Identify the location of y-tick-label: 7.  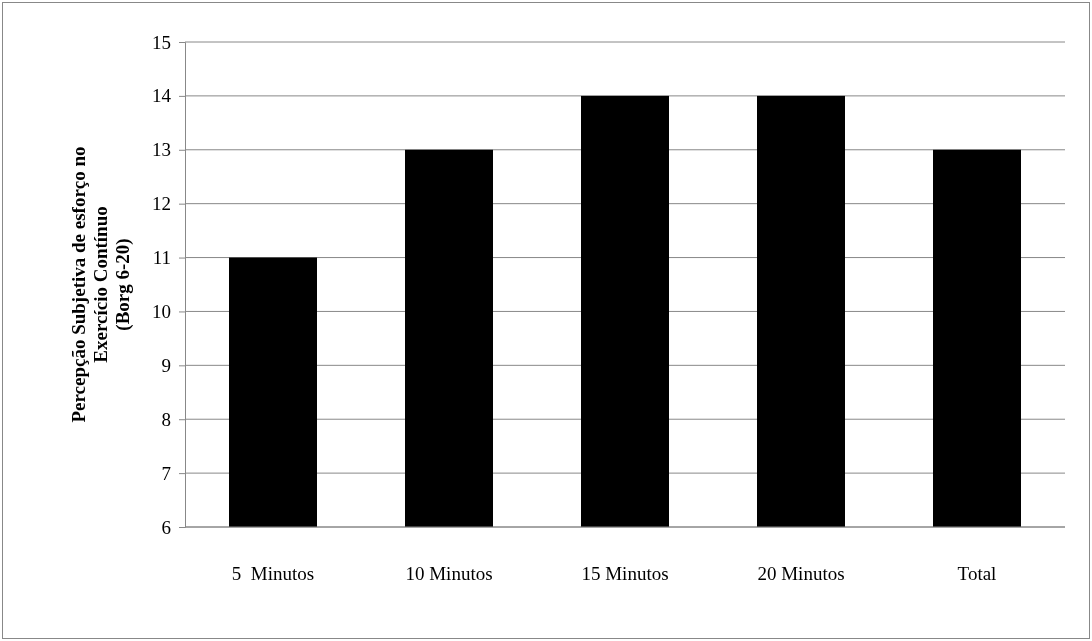
(166, 473).